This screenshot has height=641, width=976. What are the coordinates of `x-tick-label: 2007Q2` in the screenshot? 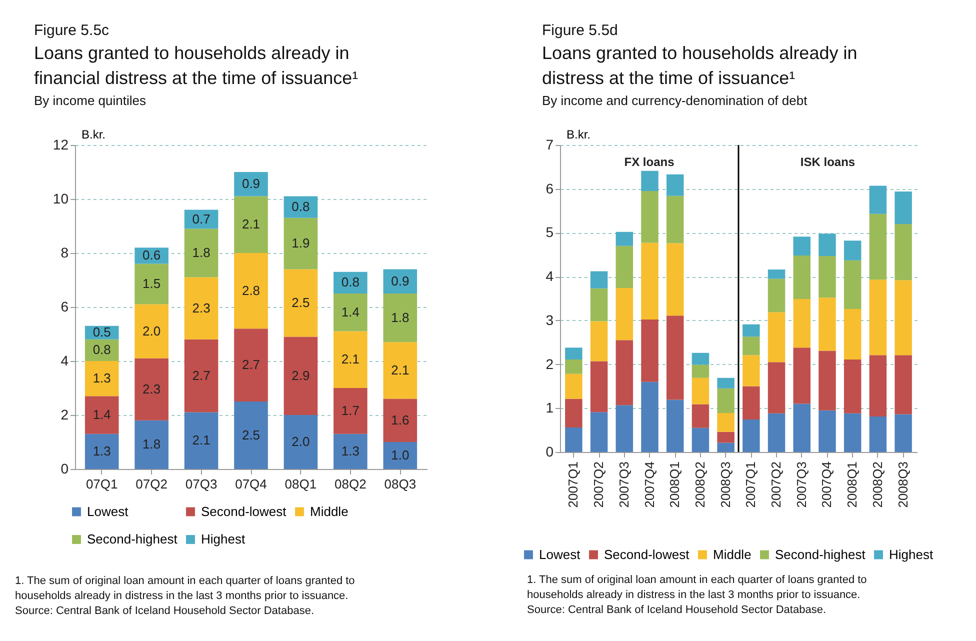 It's located at (598, 485).